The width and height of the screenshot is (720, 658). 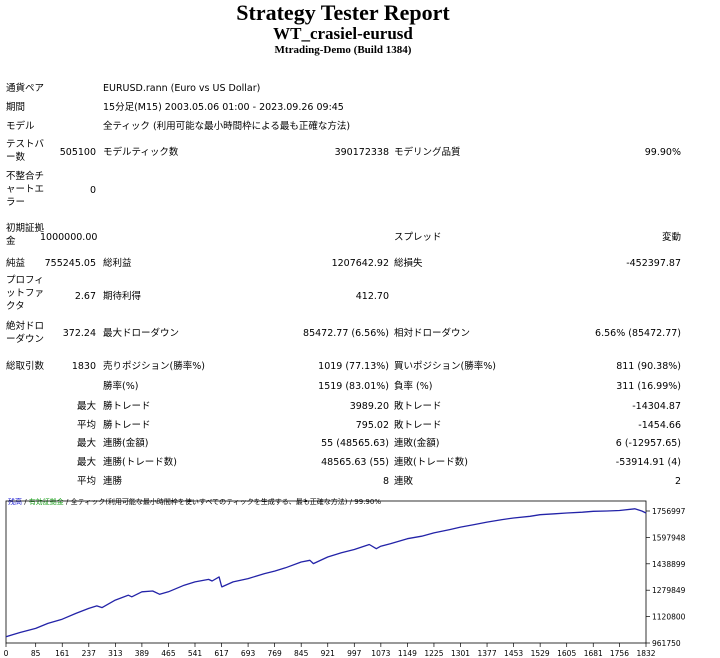 I want to click on x-tick-label: 1301, so click(x=460, y=653).